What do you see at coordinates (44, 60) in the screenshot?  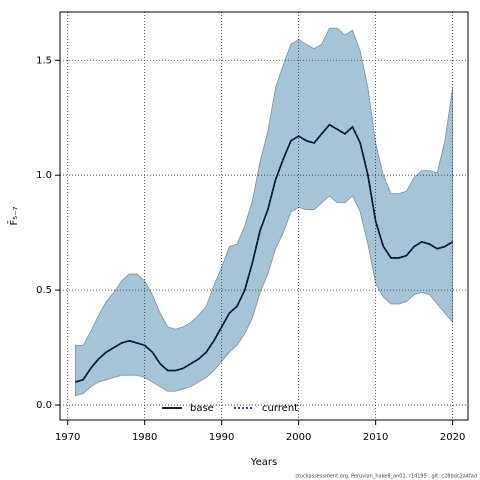 I see `y-tick-label: 1.5` at bounding box center [44, 60].